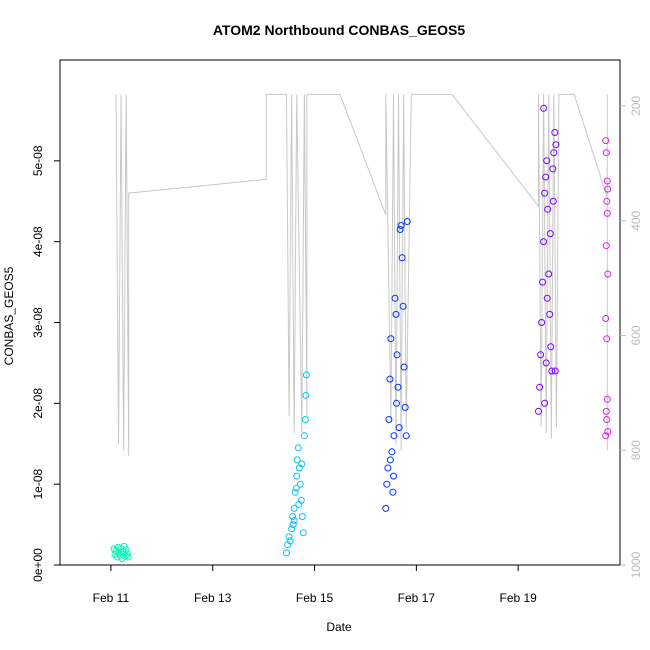 Image resolution: width=650 pixels, height=650 pixels. What do you see at coordinates (315, 598) in the screenshot?
I see `x-tick-label: Feb 15` at bounding box center [315, 598].